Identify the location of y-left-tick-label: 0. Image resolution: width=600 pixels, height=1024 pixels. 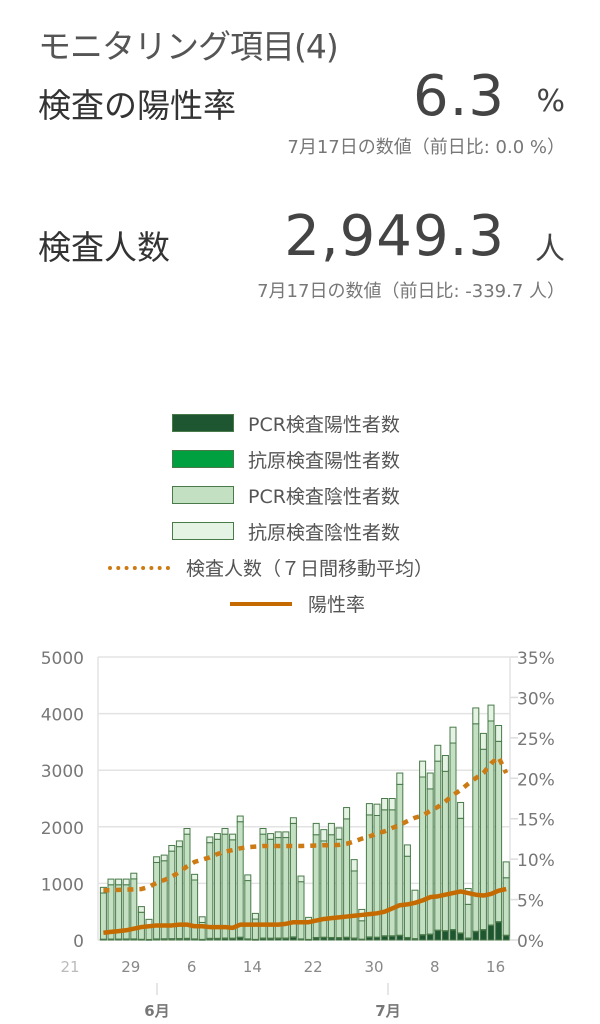
(78, 942).